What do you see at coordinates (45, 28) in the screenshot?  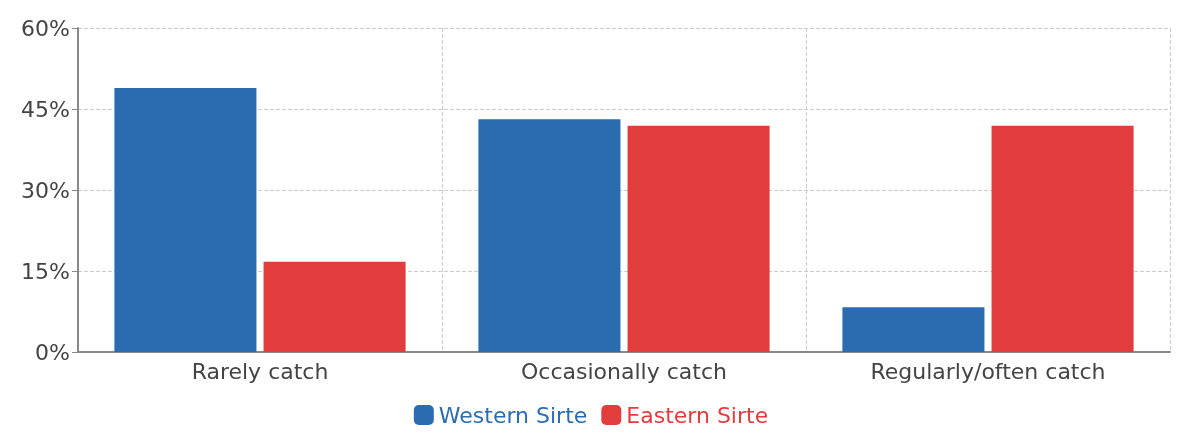 I see `y-tick-label: 60%` at bounding box center [45, 28].